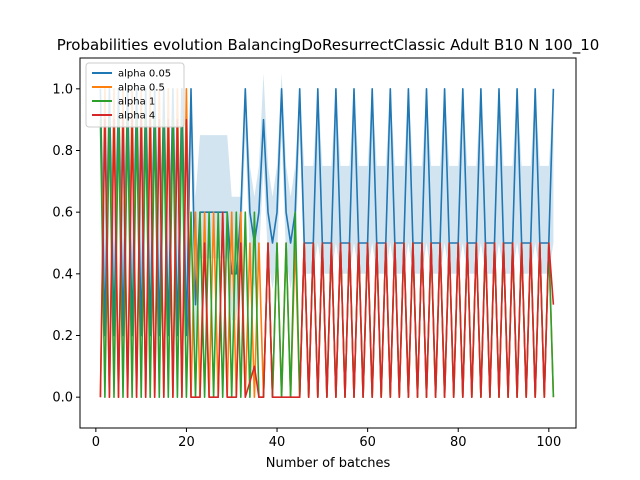  I want to click on y-tick-label: 0.6, so click(62, 213).